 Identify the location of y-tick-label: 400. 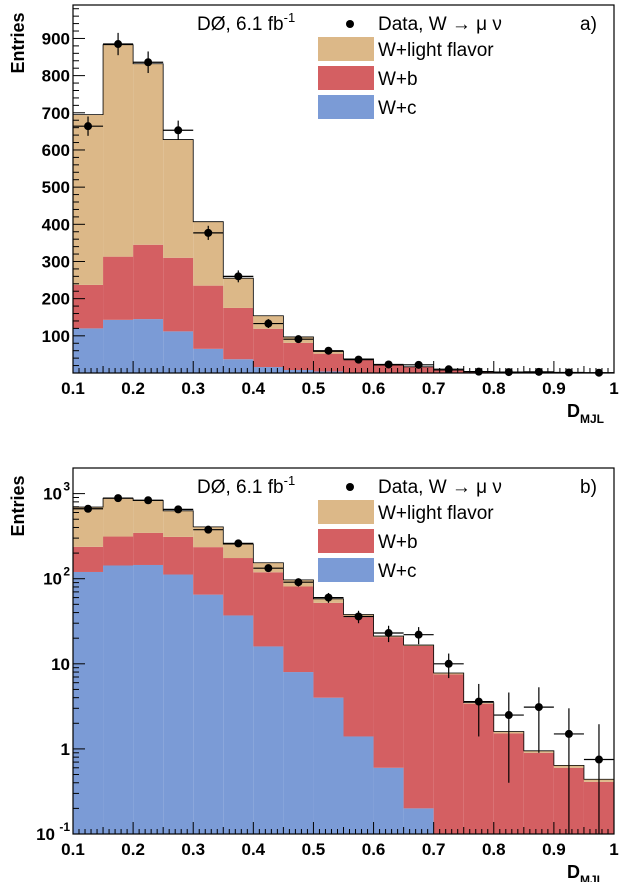
(56, 224).